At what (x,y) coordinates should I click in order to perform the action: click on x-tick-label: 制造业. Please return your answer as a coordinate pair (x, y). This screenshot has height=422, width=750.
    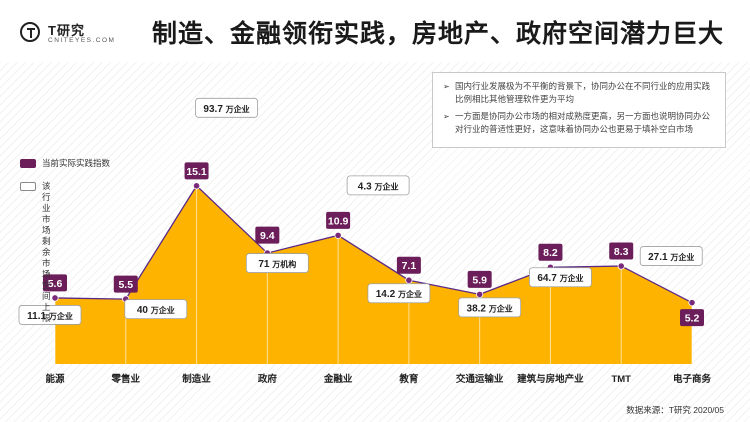
    Looking at the image, I should click on (196, 379).